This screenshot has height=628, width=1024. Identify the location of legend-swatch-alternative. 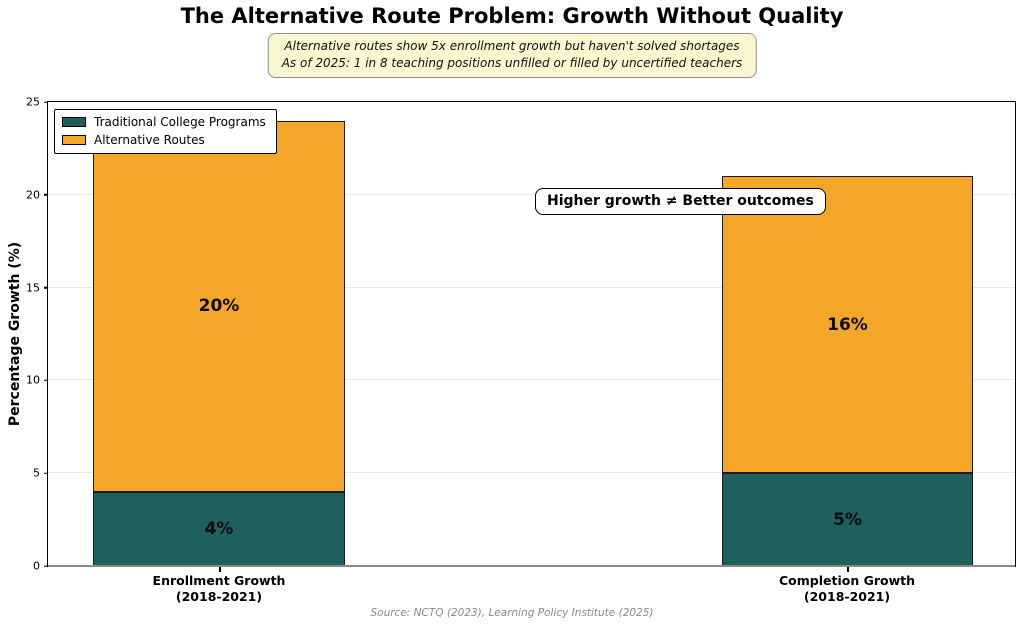
(74, 140).